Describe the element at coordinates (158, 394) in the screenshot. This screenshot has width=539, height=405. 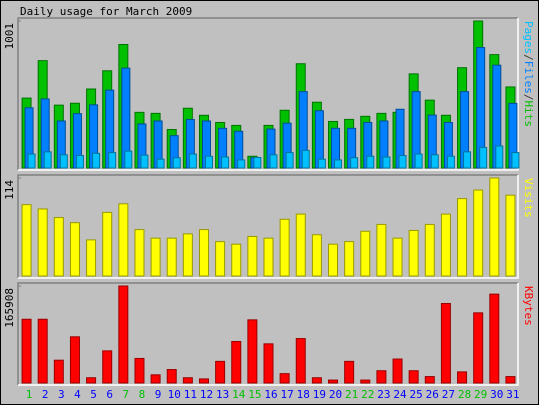
I see `x-tick-label: 9` at that location.